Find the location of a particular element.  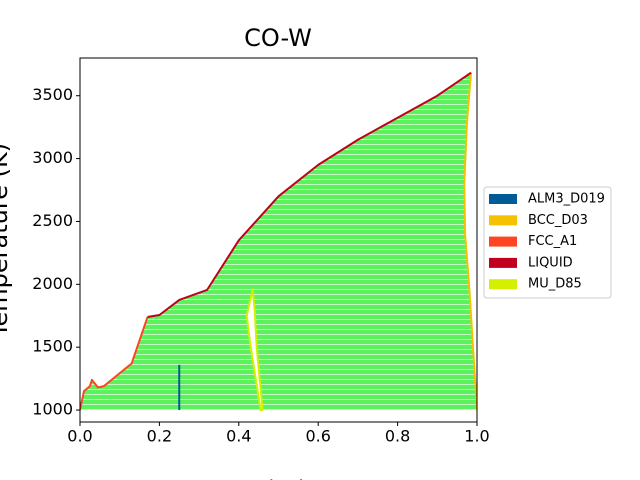

legend: ALM3_D019 BCC_D03 FCC_A1 LIQUID MU_D85 is located at coordinates (547, 242).